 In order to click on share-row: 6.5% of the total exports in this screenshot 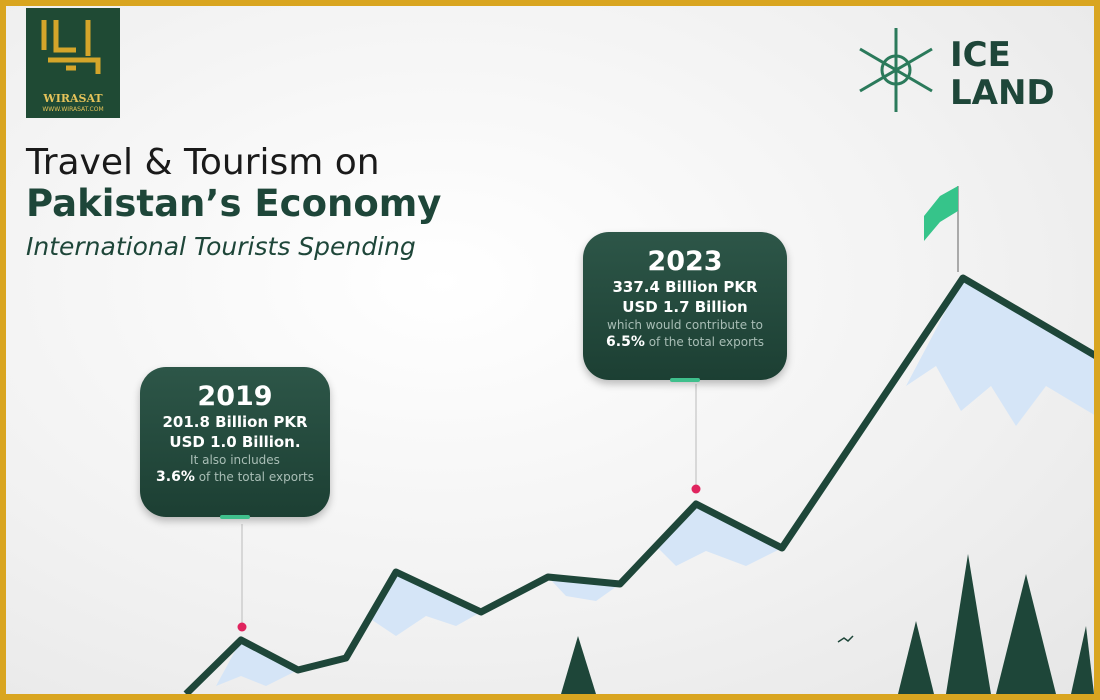, I will do `click(685, 342)`.